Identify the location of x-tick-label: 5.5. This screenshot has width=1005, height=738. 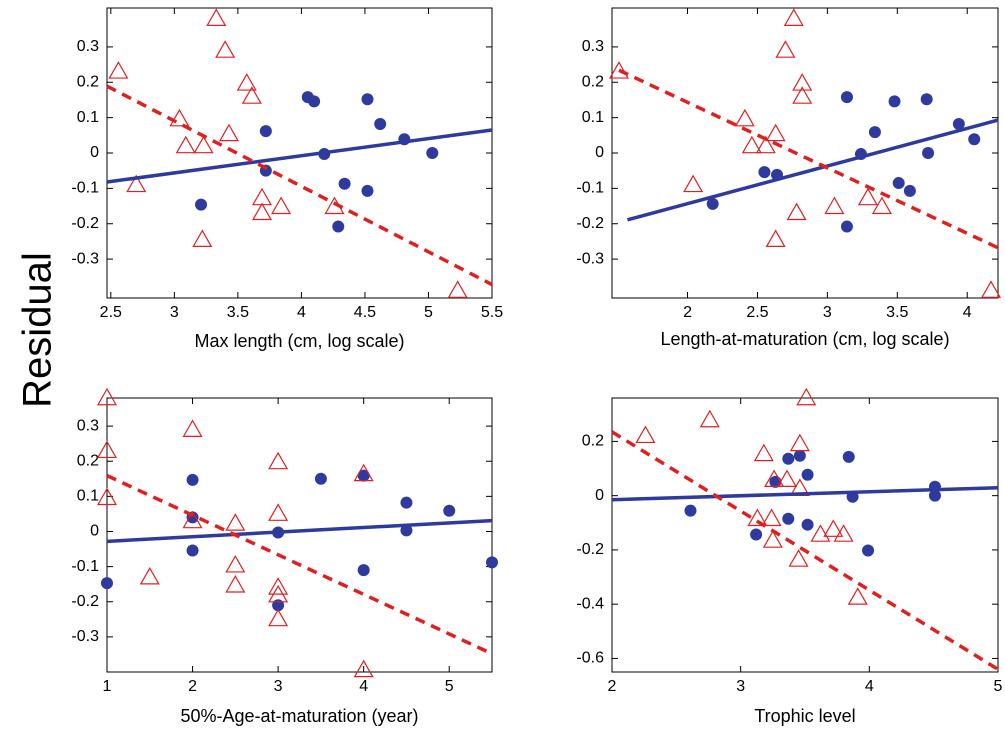
(492, 312).